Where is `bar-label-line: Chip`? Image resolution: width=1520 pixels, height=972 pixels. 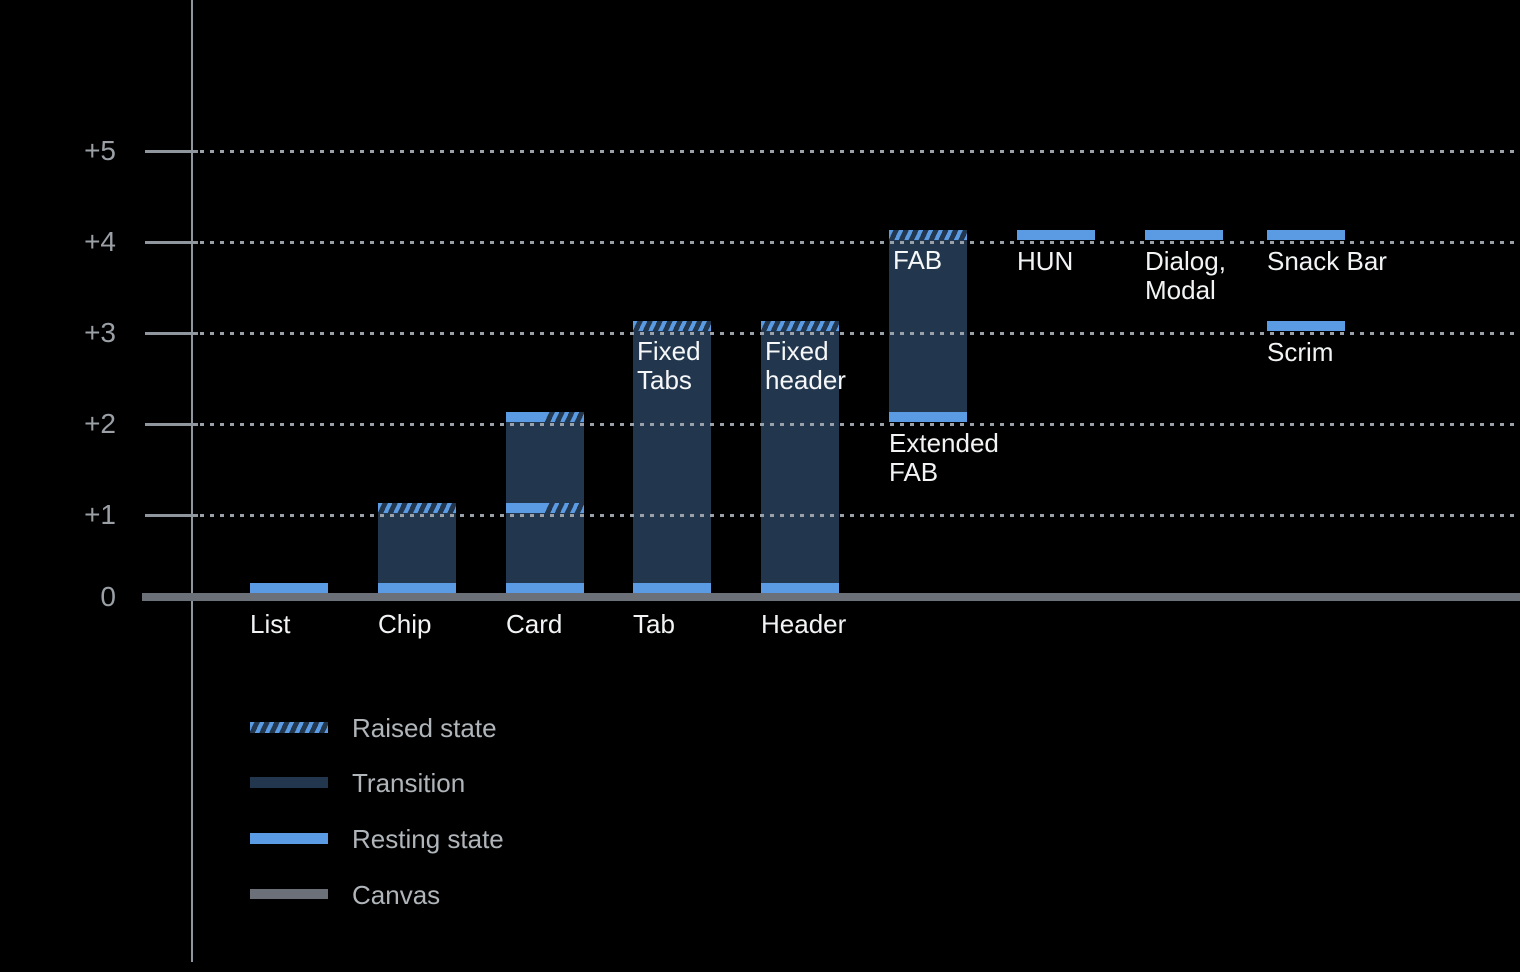 bar-label-line: Chip is located at coordinates (405, 624).